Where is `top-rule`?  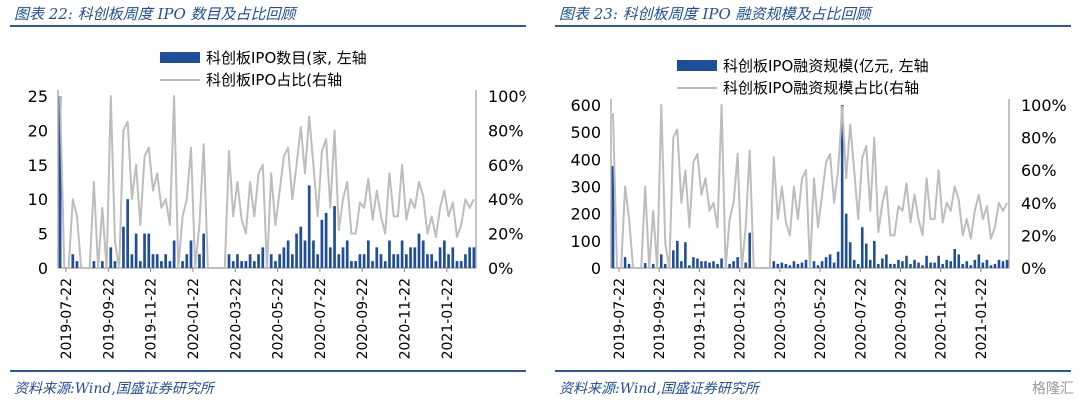
top-rule is located at coordinates (268, 26).